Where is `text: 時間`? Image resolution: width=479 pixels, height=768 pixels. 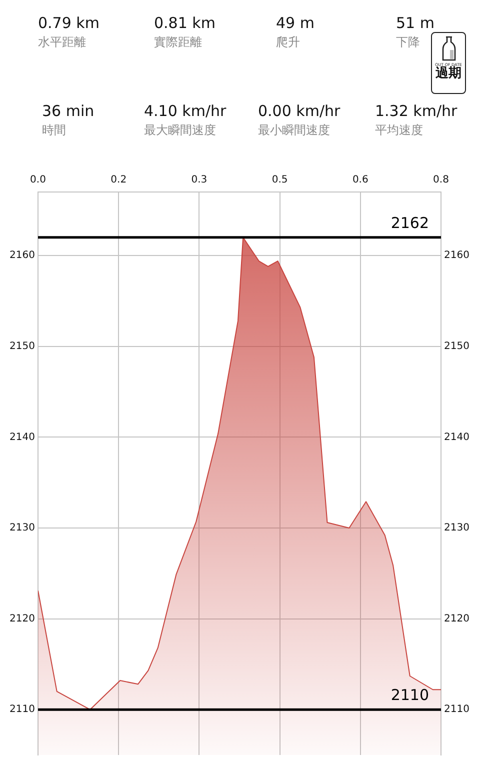 text: 時間 is located at coordinates (54, 130).